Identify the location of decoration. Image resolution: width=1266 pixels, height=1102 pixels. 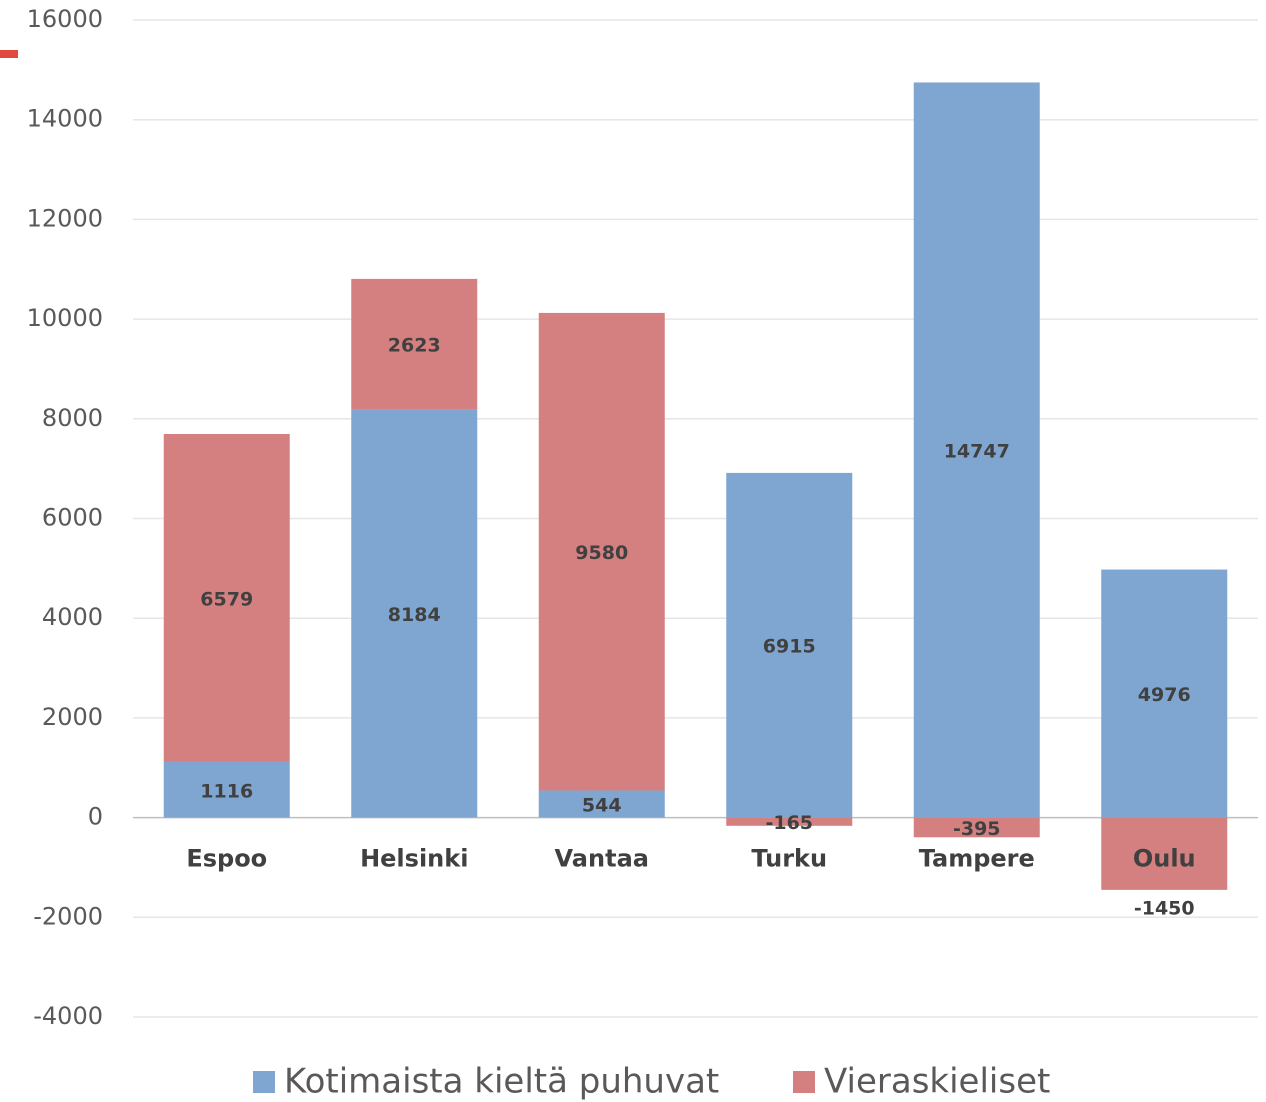
(9, 54).